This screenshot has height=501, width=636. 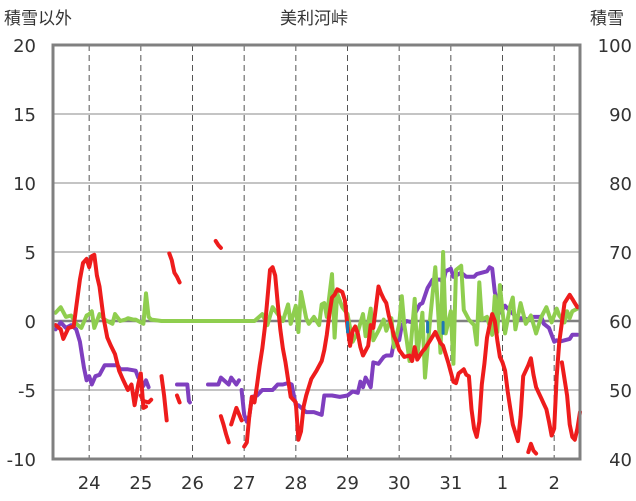 I want to click on right-y-tick-label: 70, so click(x=620, y=253).